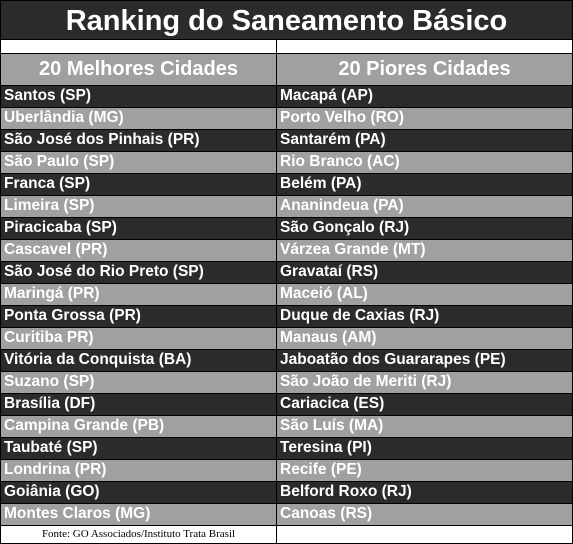  Describe the element at coordinates (139, 360) in the screenshot. I see `best-city-cell: Vitória da Conquista (BA)` at that location.